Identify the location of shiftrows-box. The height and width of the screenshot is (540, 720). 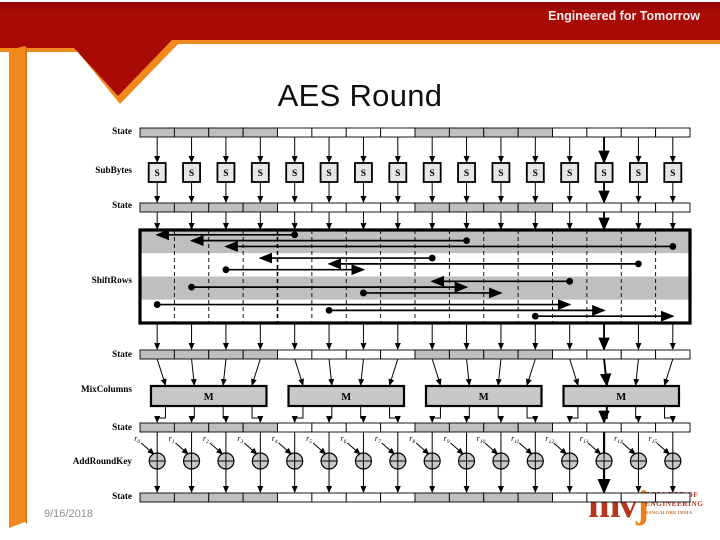
(415, 276).